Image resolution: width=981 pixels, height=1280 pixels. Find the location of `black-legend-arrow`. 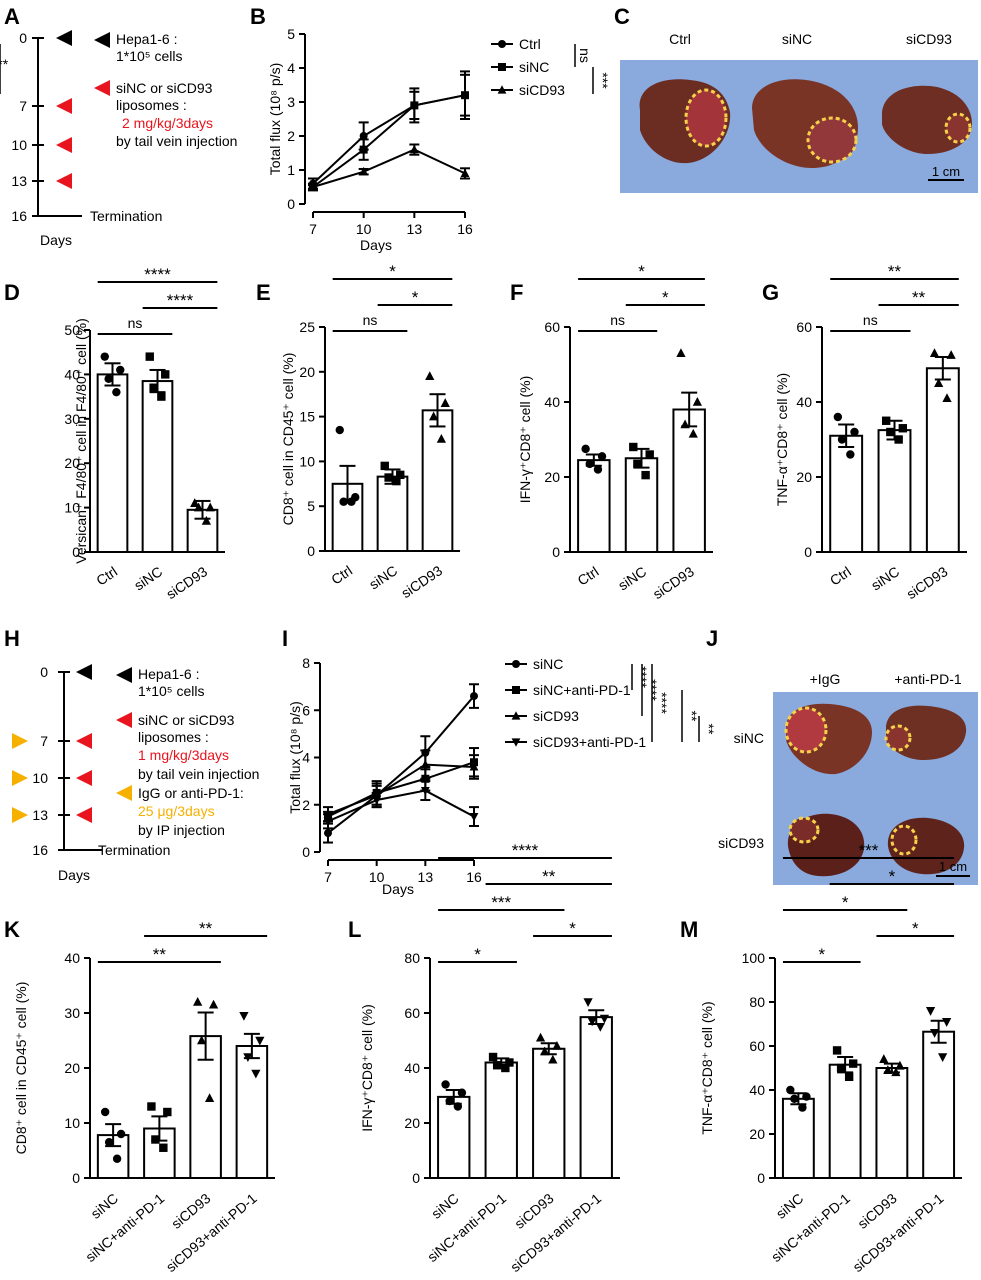

black-legend-arrow is located at coordinates (102, 40).